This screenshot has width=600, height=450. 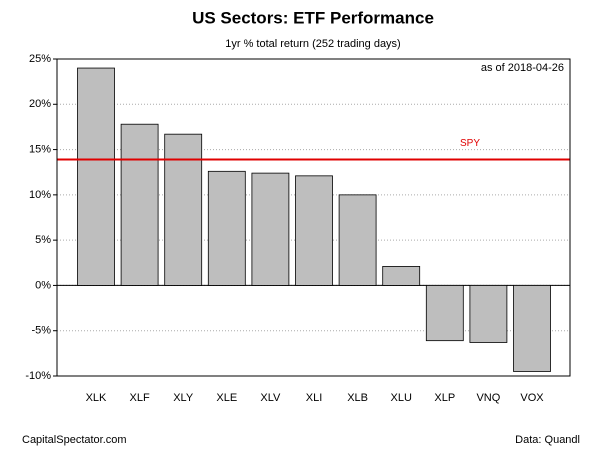 I want to click on reference-label: SPY, so click(x=470, y=143).